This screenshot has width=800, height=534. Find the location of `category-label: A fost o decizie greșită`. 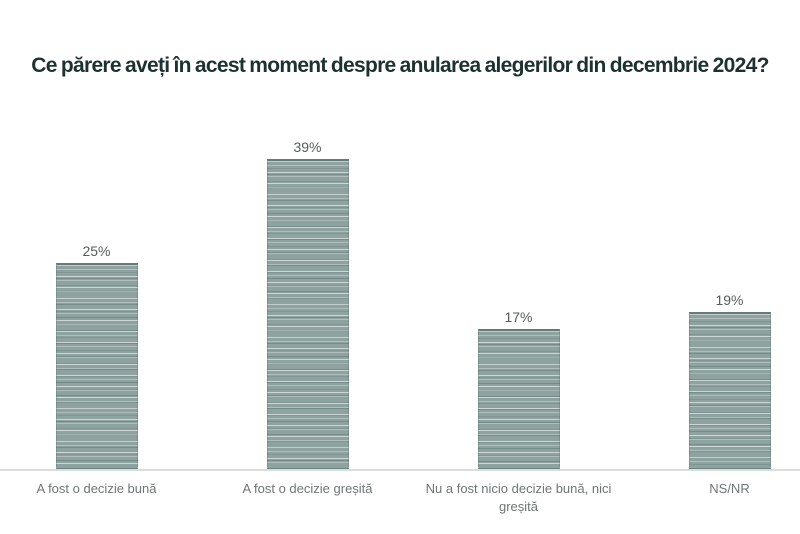

category-label: A fost o decizie greșită is located at coordinates (307, 488).